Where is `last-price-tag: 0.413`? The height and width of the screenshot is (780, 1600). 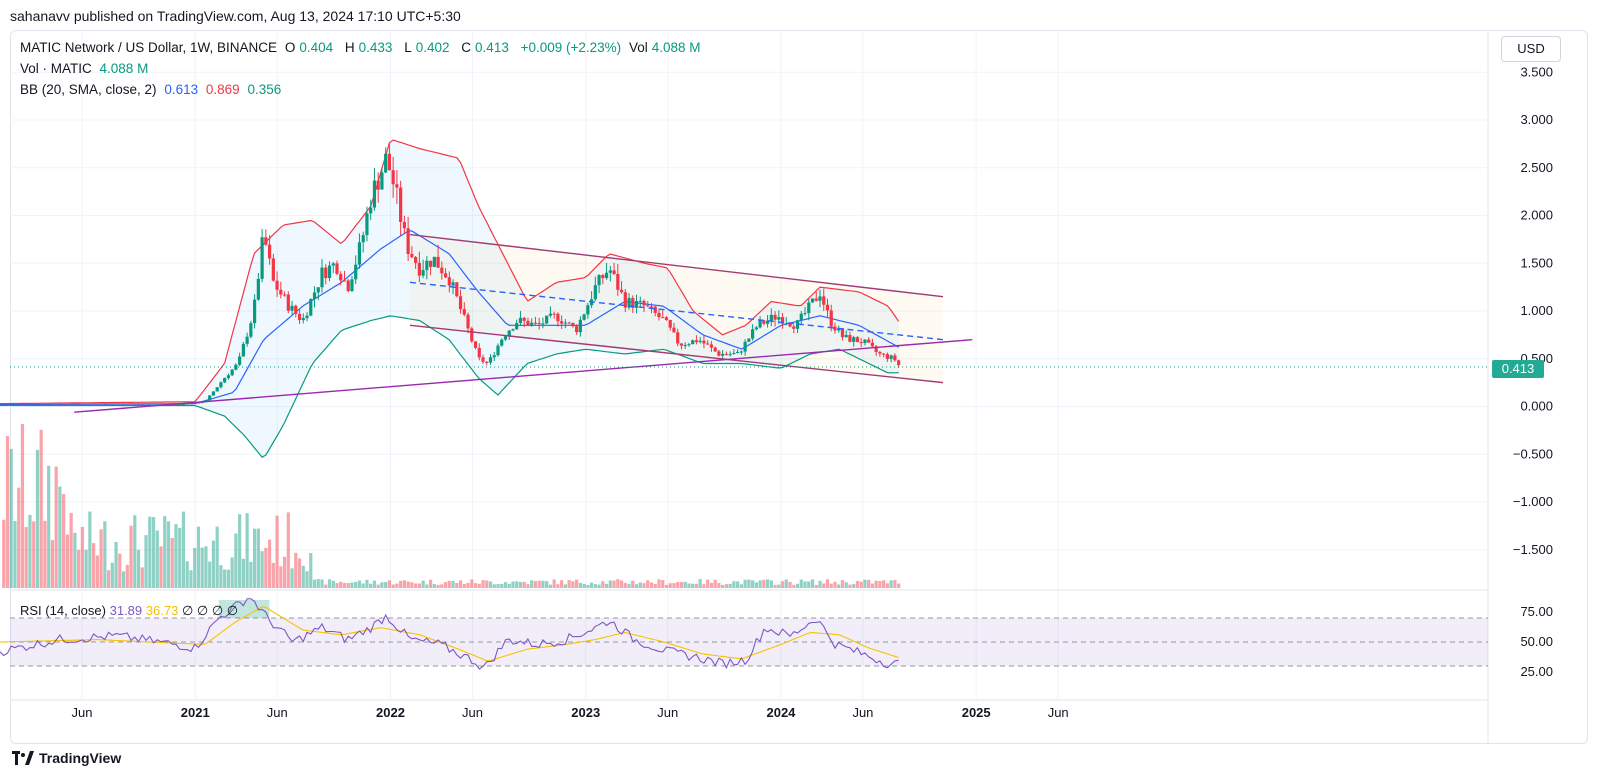
last-price-tag: 0.413 is located at coordinates (1518, 369).